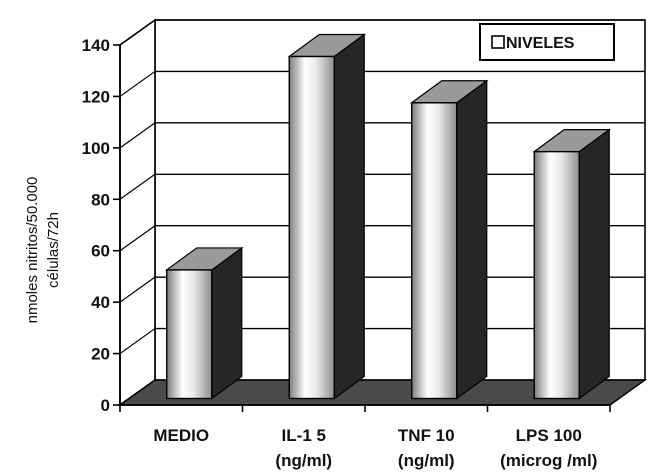  What do you see at coordinates (540, 43) in the screenshot?
I see `legend-label: NIVELES` at bounding box center [540, 43].